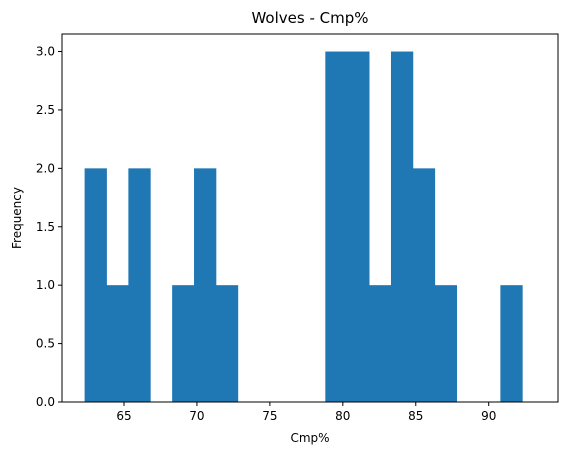 The image size is (567, 455). Describe the element at coordinates (342, 416) in the screenshot. I see `x-tick-label: 80` at that location.